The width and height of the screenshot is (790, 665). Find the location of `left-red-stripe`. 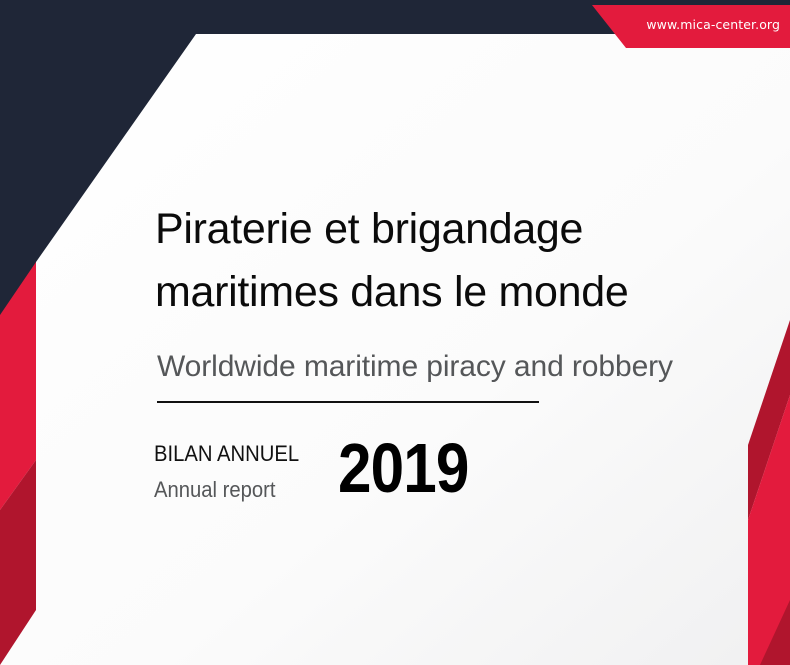

left-red-stripe is located at coordinates (18, 386).